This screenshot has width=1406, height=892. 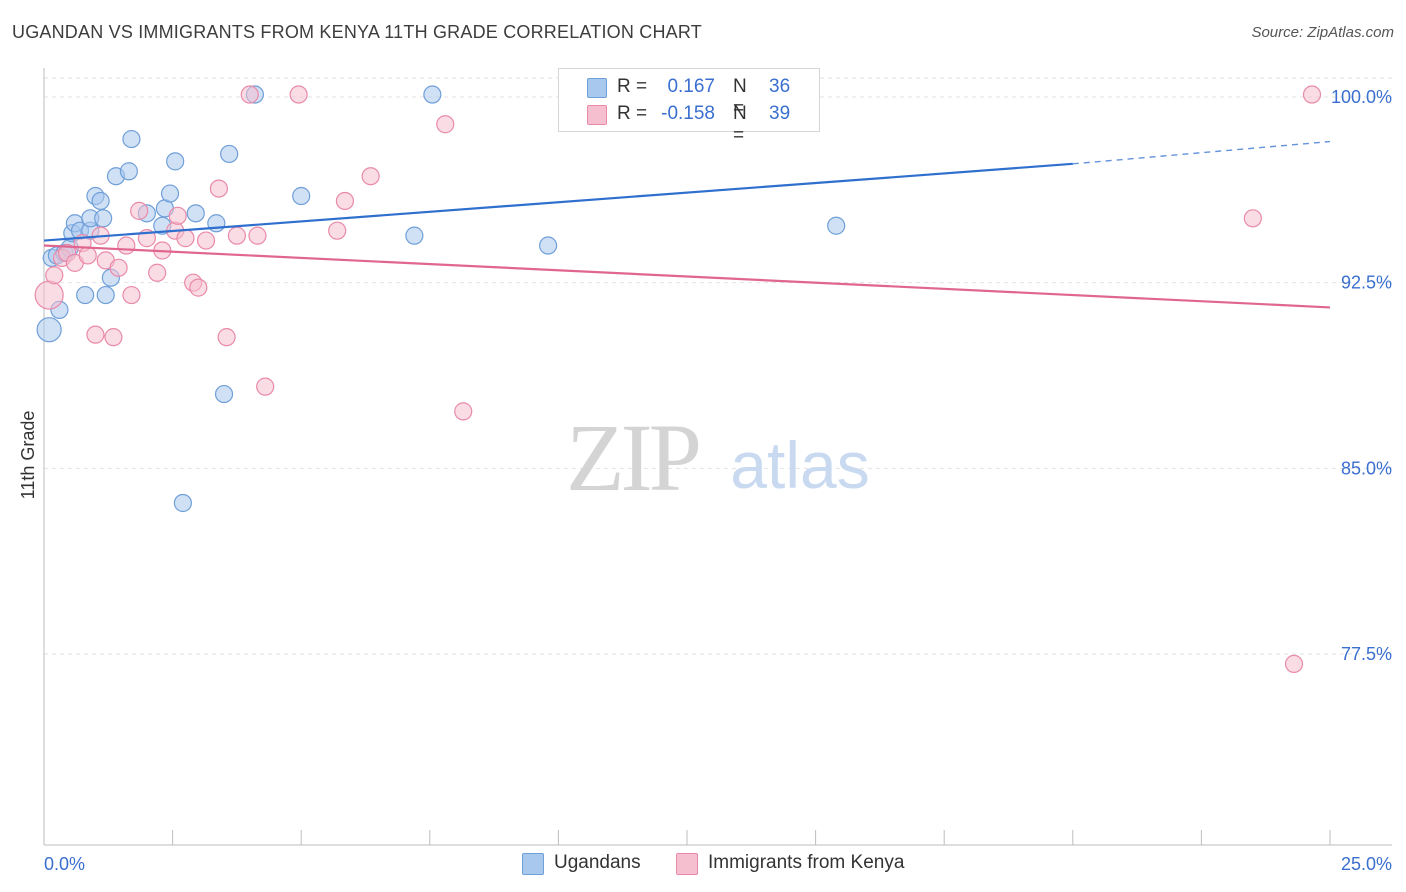 What do you see at coordinates (780, 86) in the screenshot?
I see `legend-n-value: 36` at bounding box center [780, 86].